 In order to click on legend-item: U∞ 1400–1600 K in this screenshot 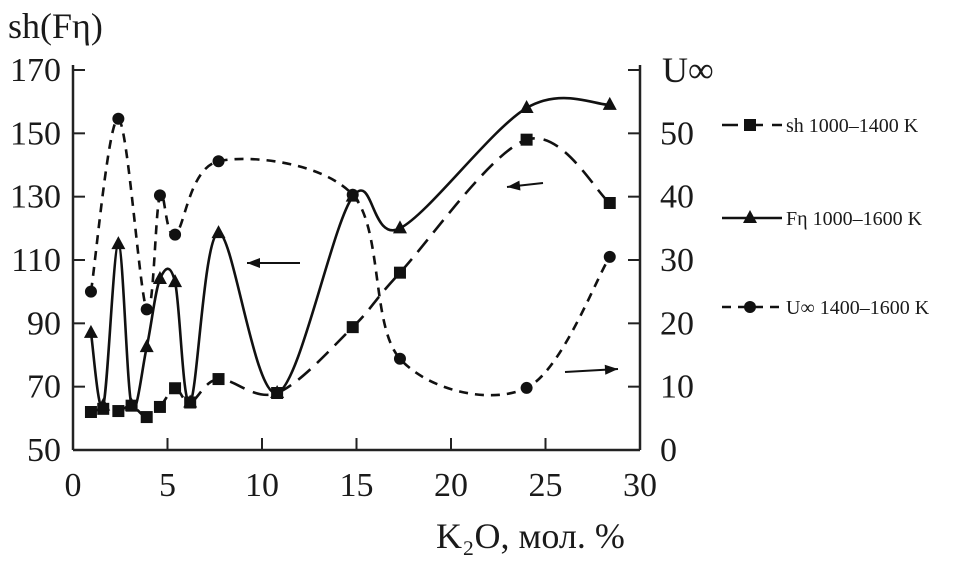, I will do `click(826, 308)`.